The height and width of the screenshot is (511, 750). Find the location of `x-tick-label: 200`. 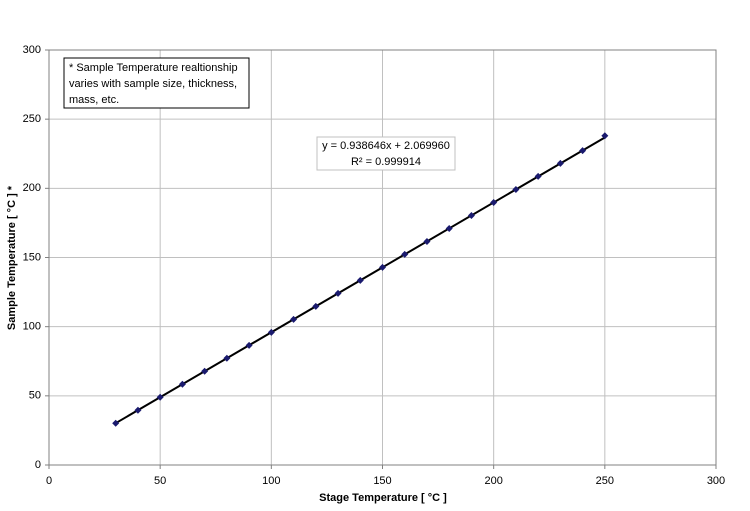

x-tick-label: 200 is located at coordinates (493, 481).